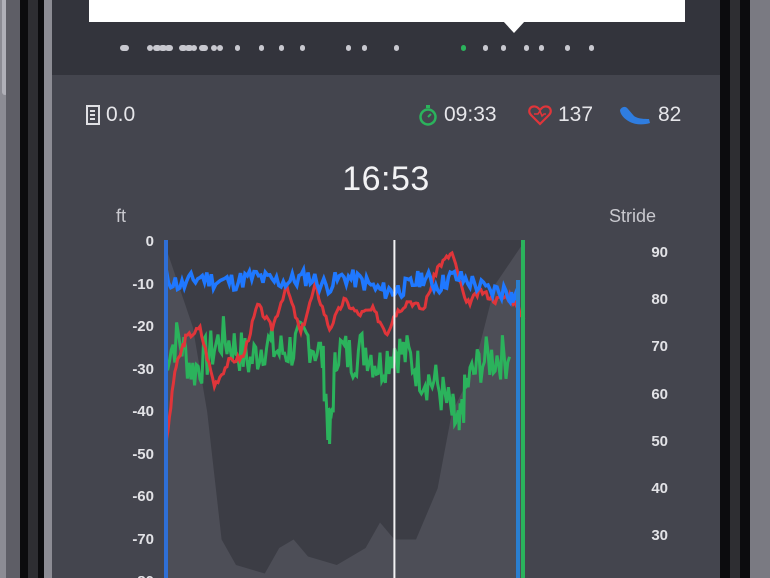 This screenshot has height=578, width=770. What do you see at coordinates (143, 539) in the screenshot?
I see `left-axis-tick: -70` at bounding box center [143, 539].